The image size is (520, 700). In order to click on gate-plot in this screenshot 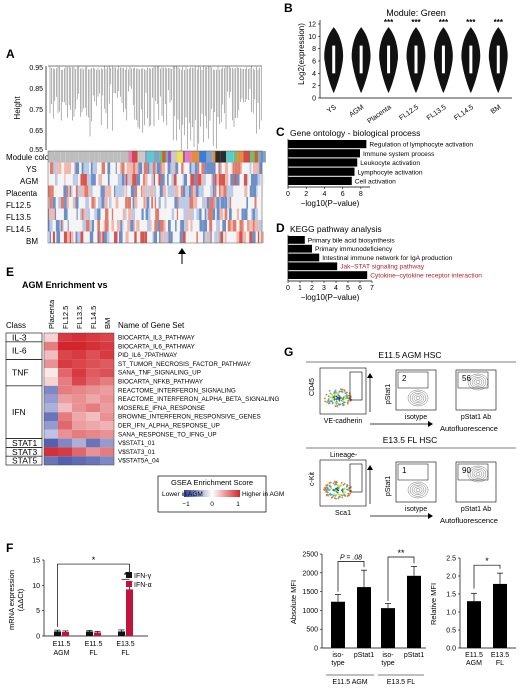, I will do `click(343, 391)`.